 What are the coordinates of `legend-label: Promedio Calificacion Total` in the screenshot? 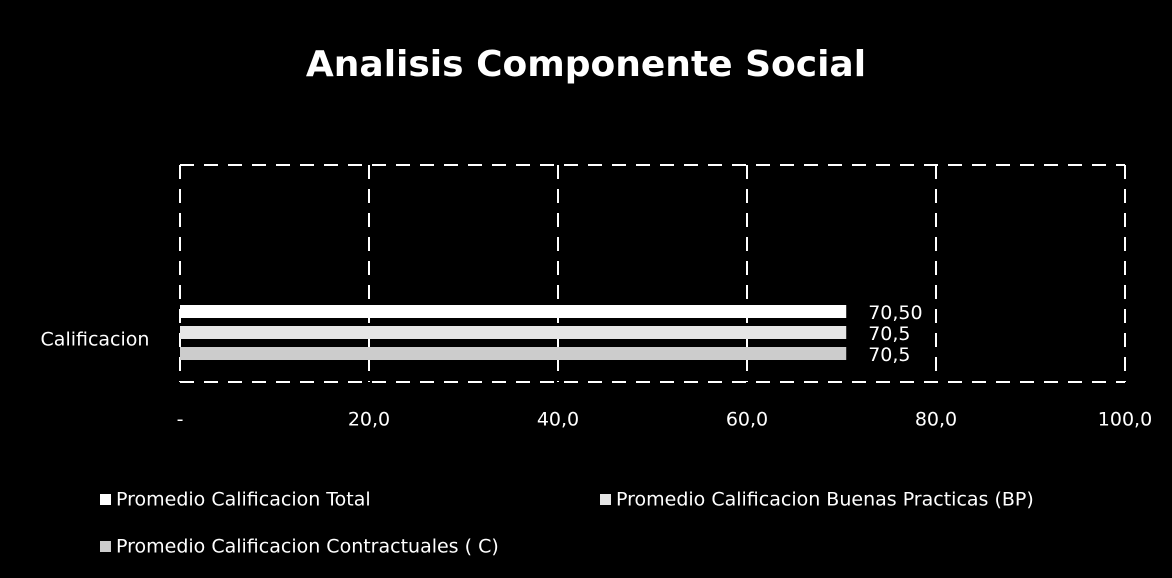 It's located at (243, 500).